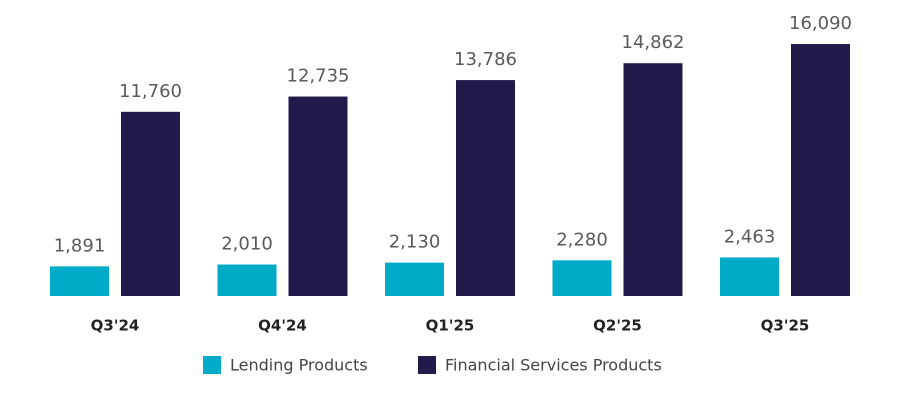 The width and height of the screenshot is (900, 400). I want to click on legend-label: Lending Products, so click(299, 365).